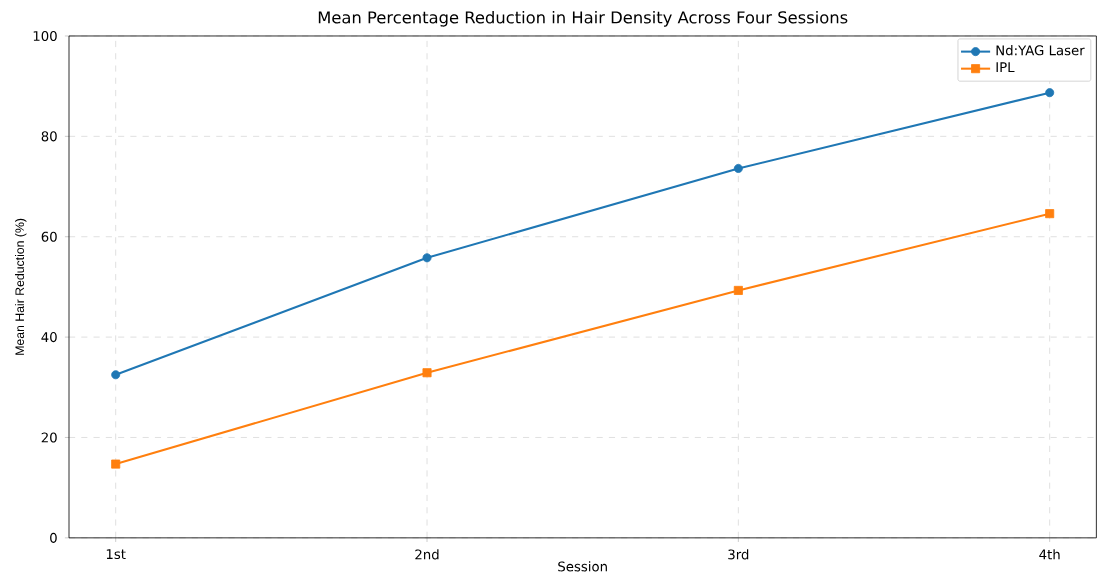 The height and width of the screenshot is (582, 1105). What do you see at coordinates (1049, 554) in the screenshot?
I see `x-tick-label: 4th` at bounding box center [1049, 554].